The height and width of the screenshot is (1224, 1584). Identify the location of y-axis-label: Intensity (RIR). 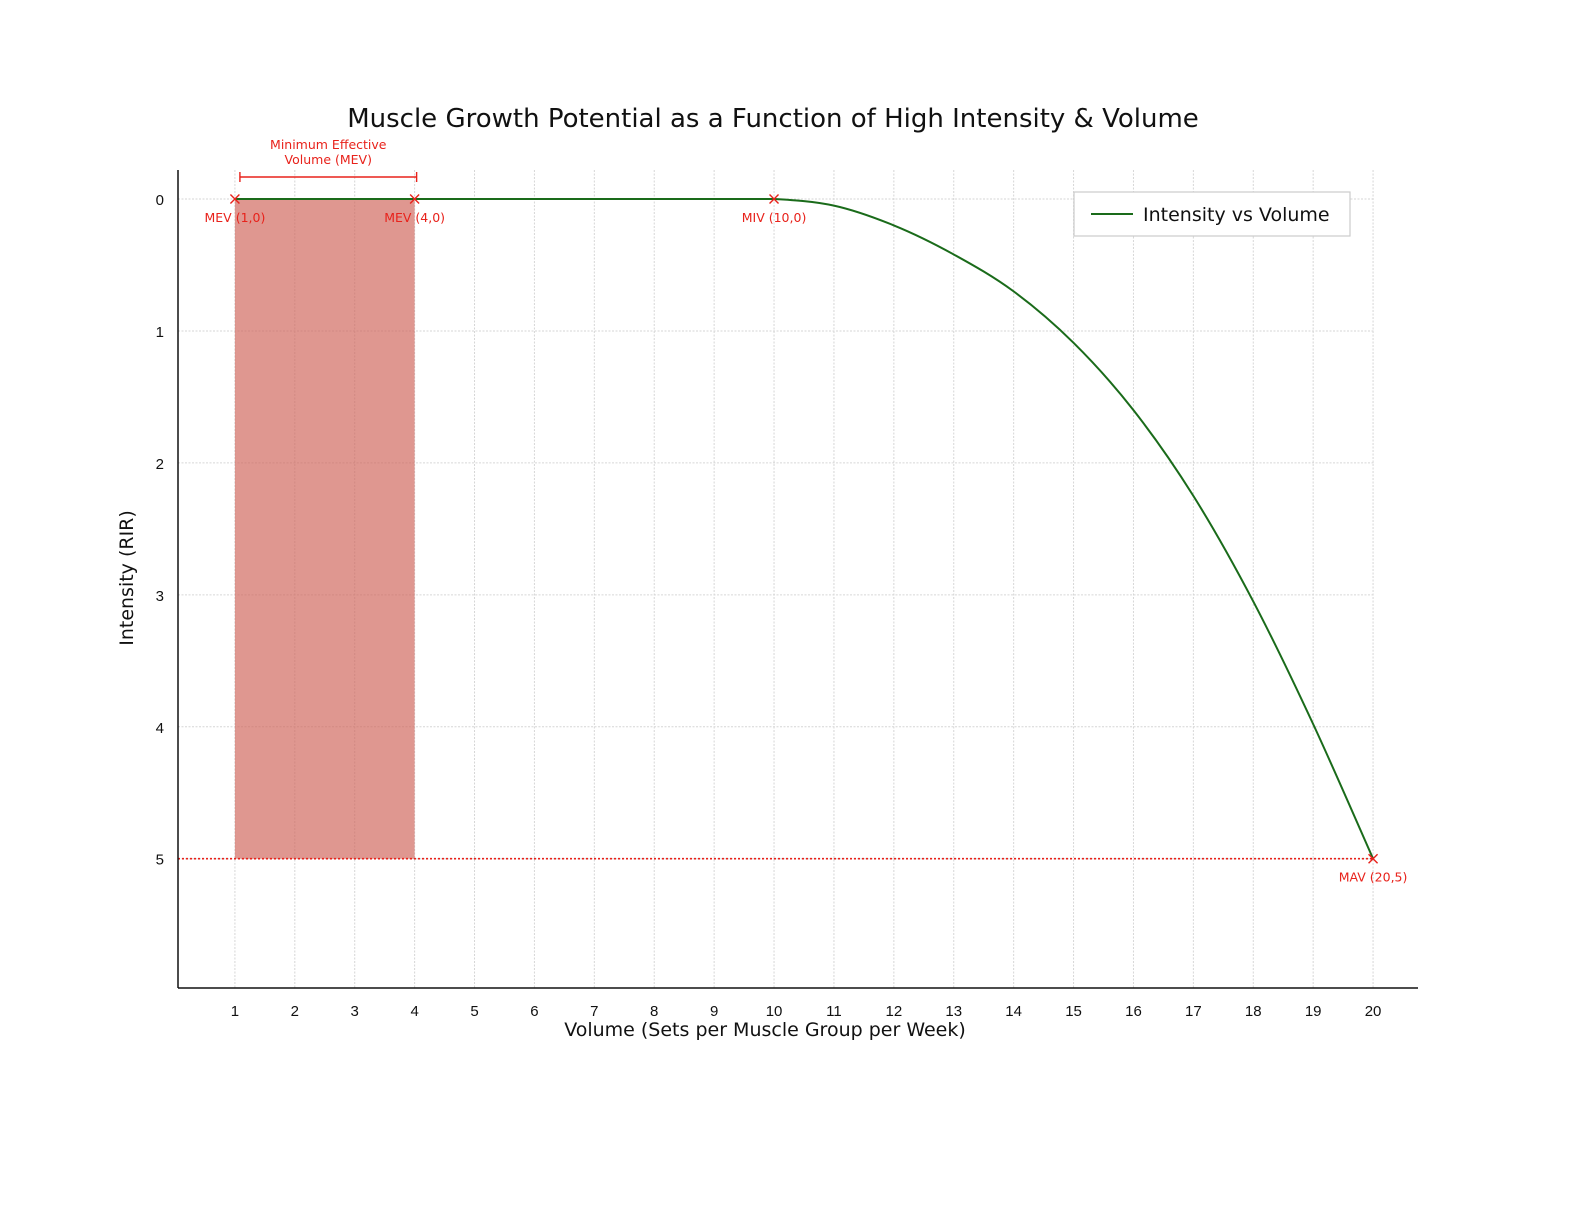
(127, 578).